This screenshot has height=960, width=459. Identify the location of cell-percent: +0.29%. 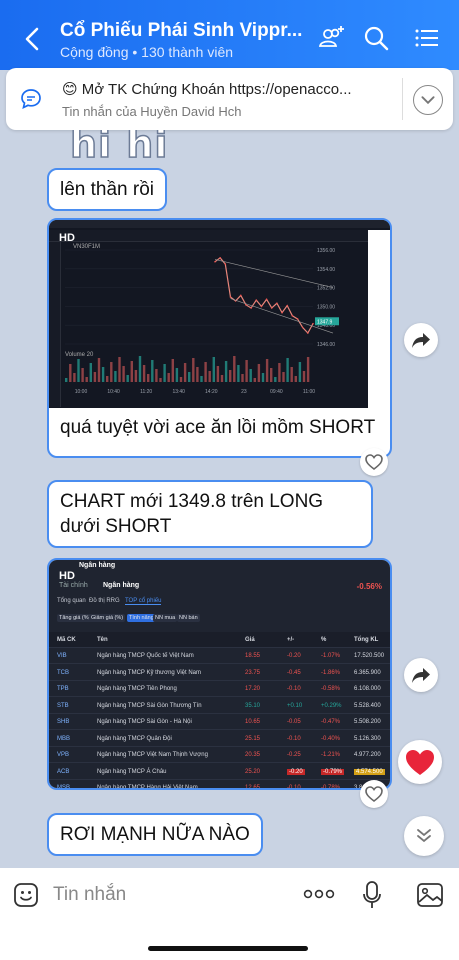
(331, 705).